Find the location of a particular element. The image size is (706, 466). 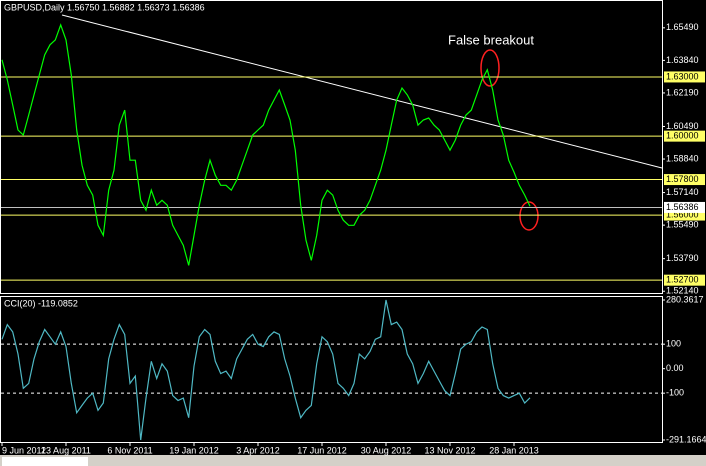

x-tick-label: 13 Nov 2012 is located at coordinates (449, 450).